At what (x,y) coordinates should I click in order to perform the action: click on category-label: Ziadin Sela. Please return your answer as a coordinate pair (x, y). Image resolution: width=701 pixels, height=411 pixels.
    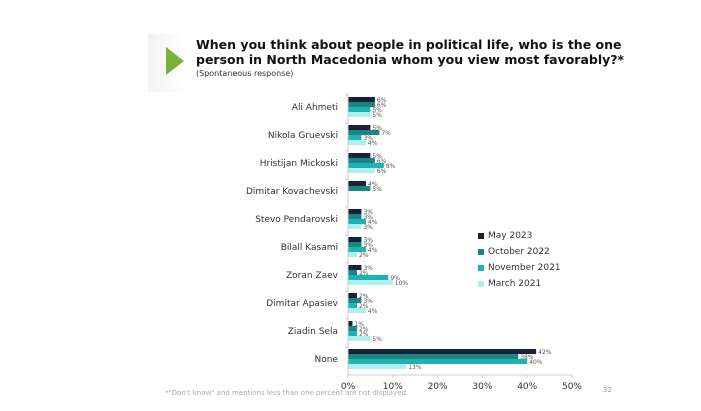
    Looking at the image, I should click on (313, 332).